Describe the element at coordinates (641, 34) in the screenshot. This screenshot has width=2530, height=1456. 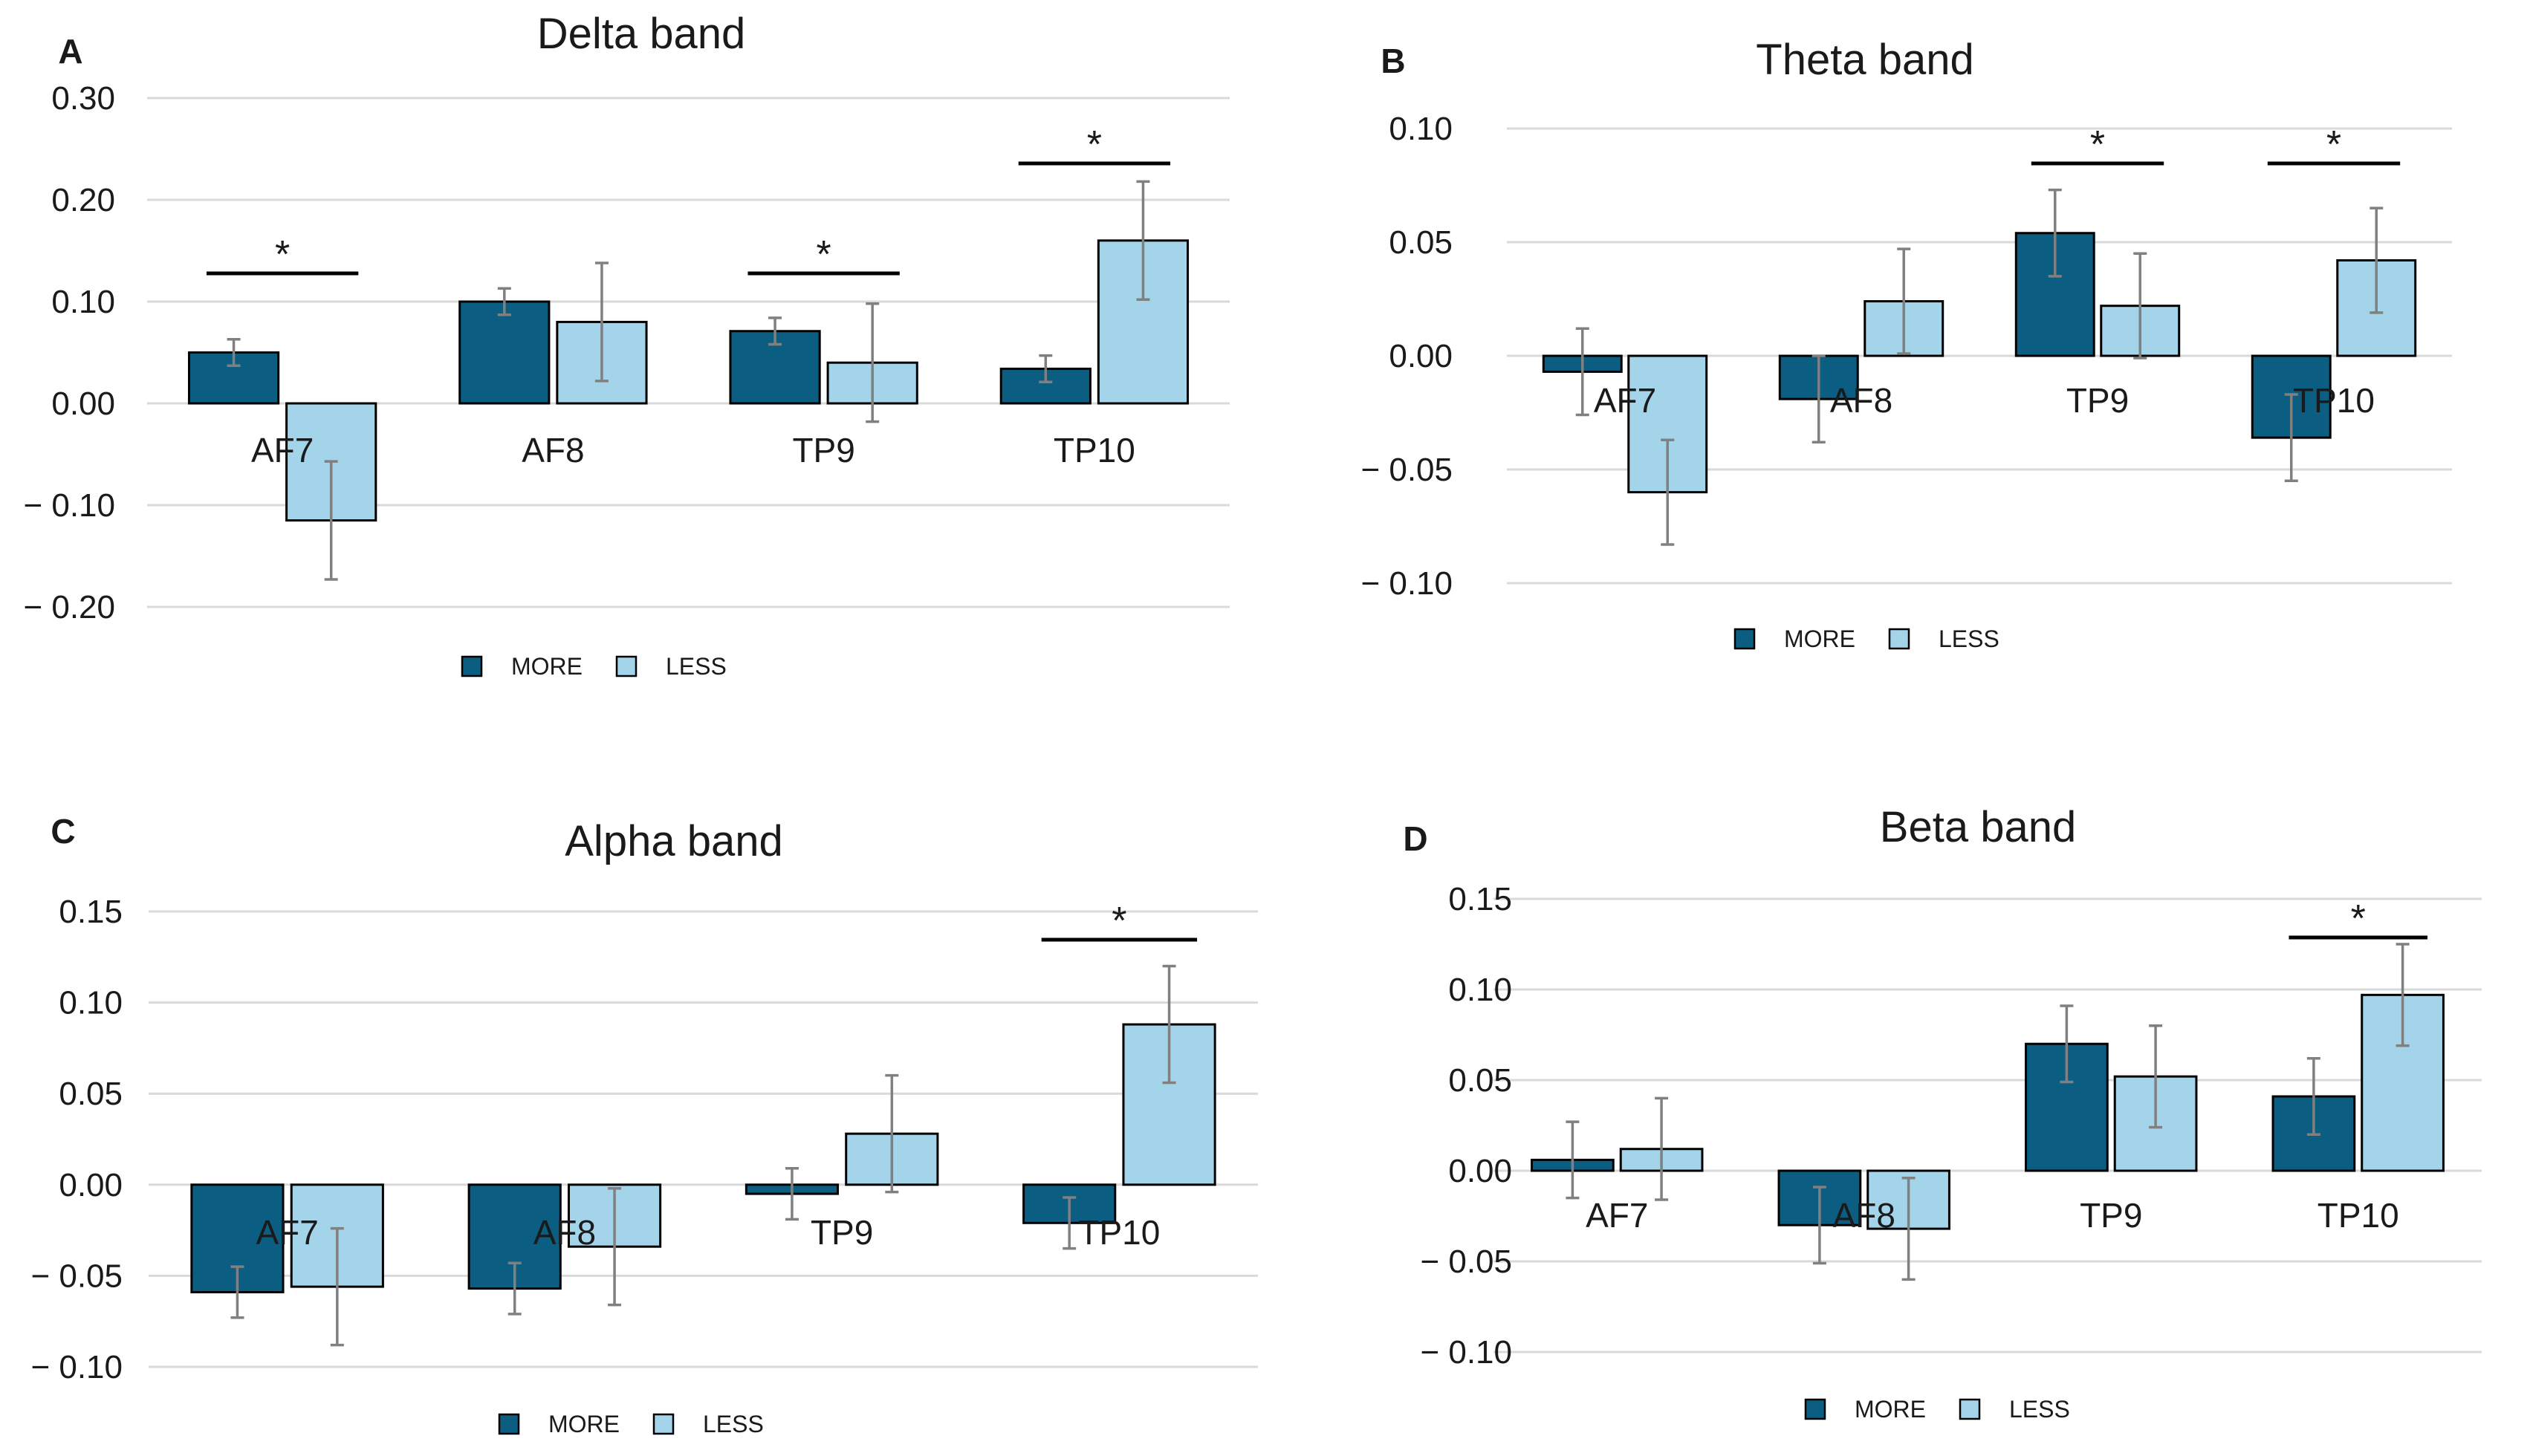
I see `chart-title: Delta band` at that location.